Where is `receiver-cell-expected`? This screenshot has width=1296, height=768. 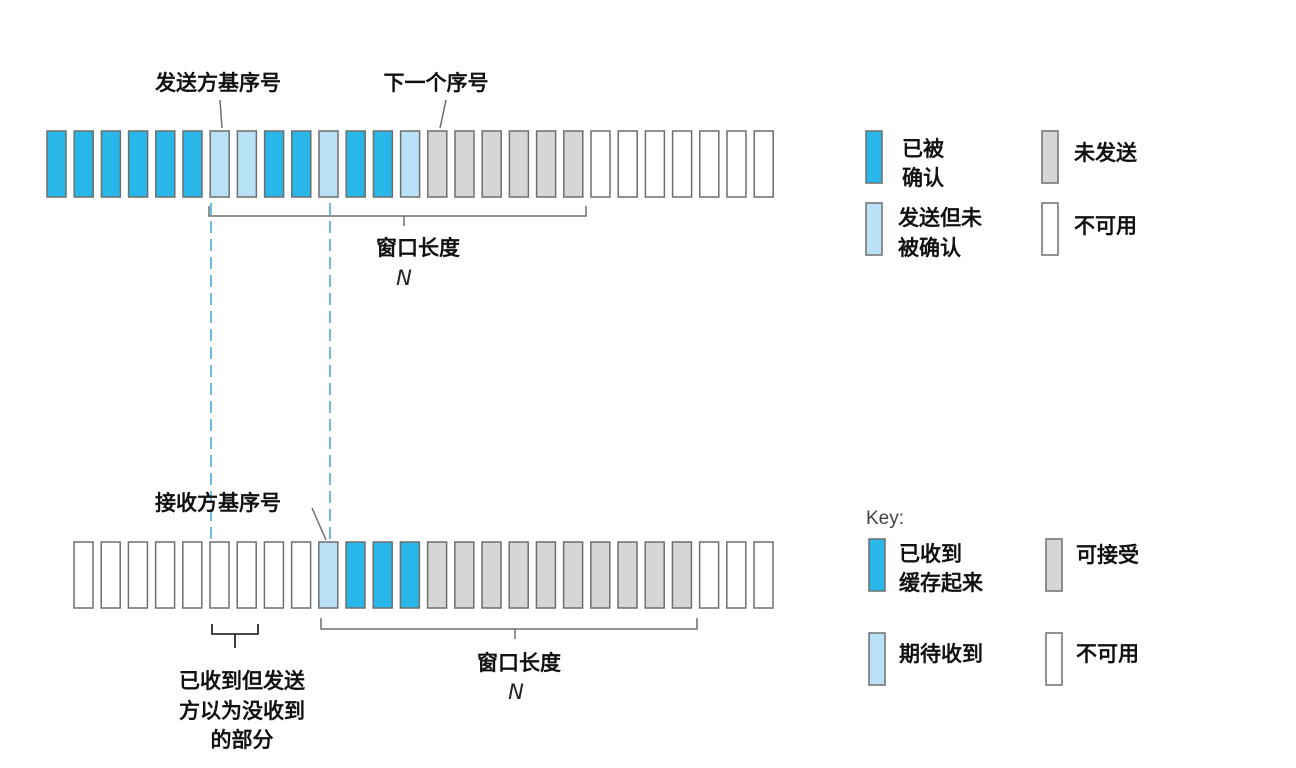
receiver-cell-expected is located at coordinates (328, 575).